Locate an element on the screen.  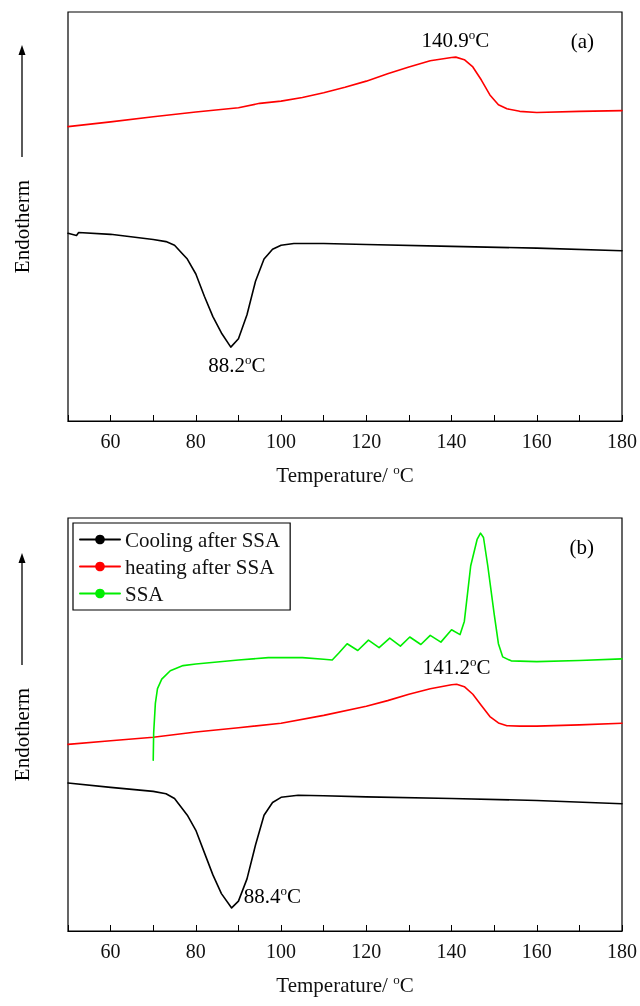
legend-label: SSA is located at coordinates (145, 593).